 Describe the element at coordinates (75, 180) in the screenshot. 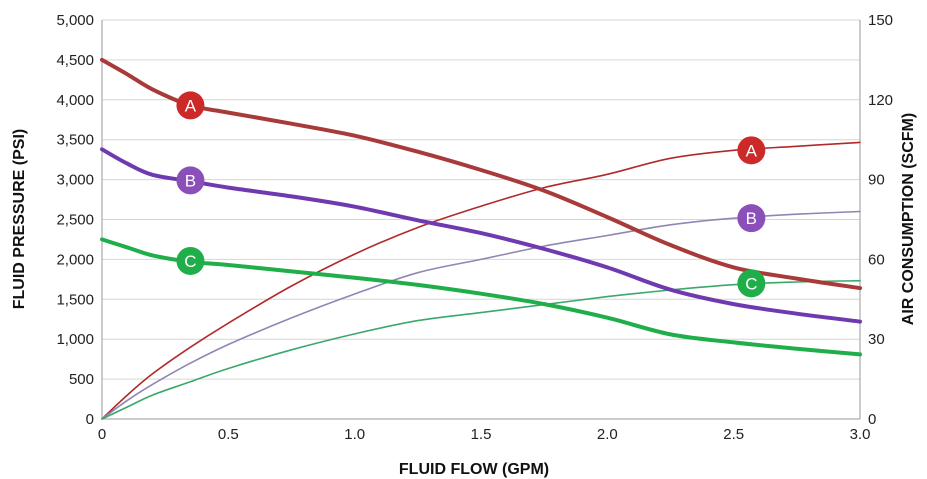

I see `y-tick-label: 3,000` at that location.